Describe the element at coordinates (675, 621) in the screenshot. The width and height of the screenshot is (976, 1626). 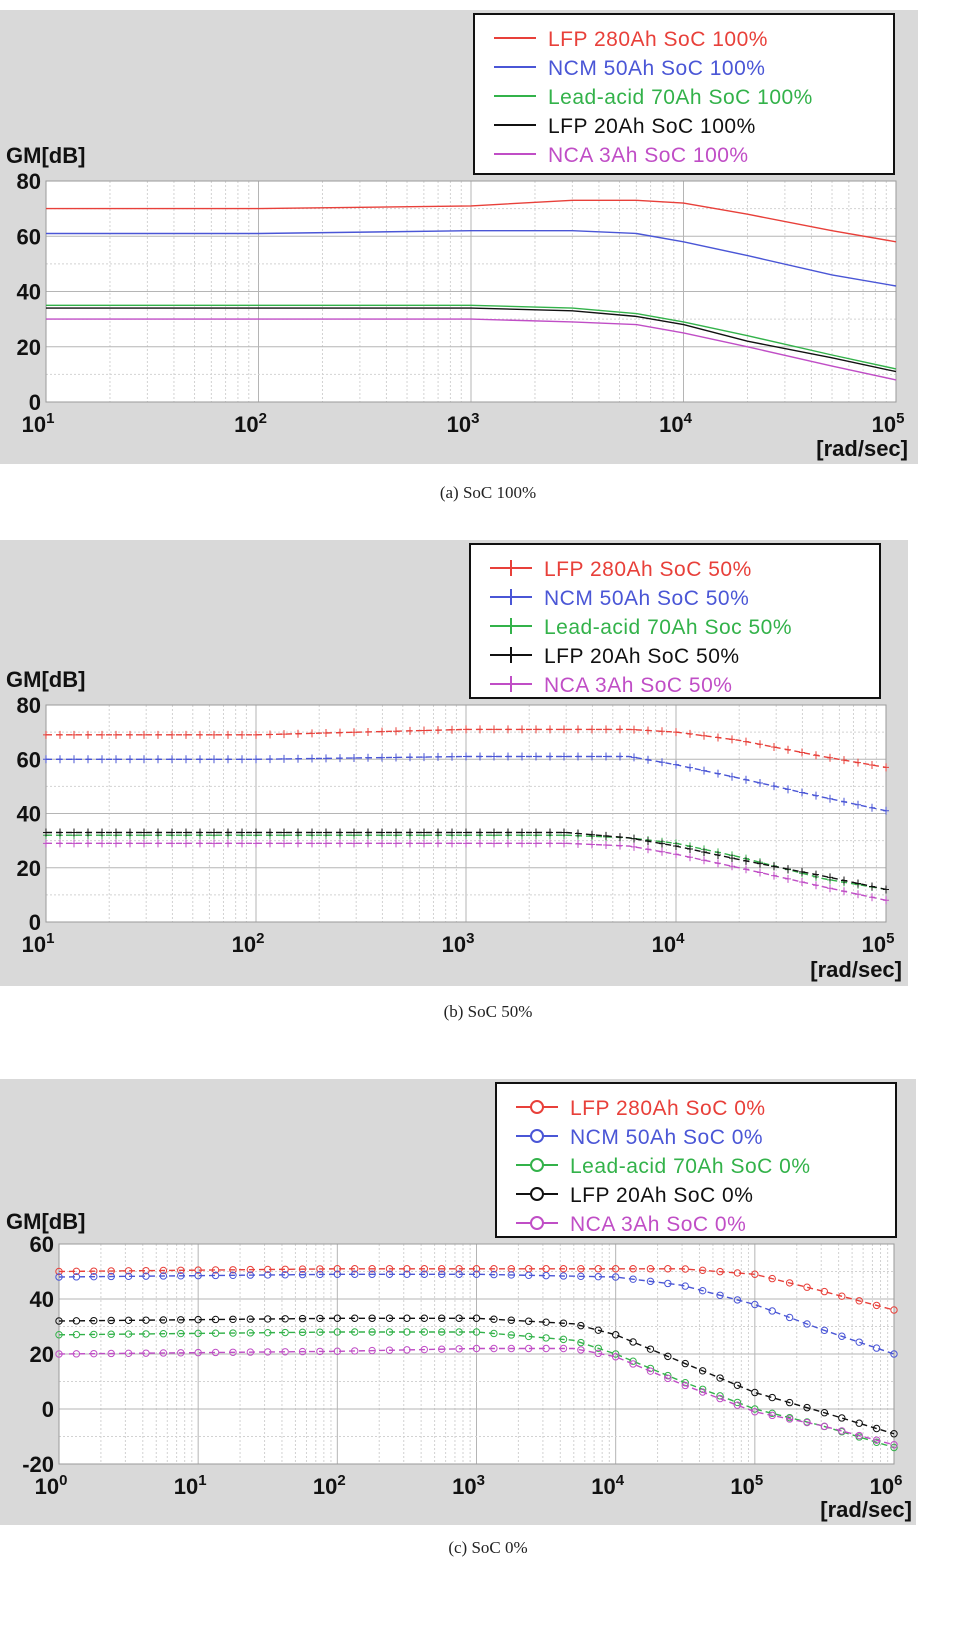
I see `legend-box` at that location.